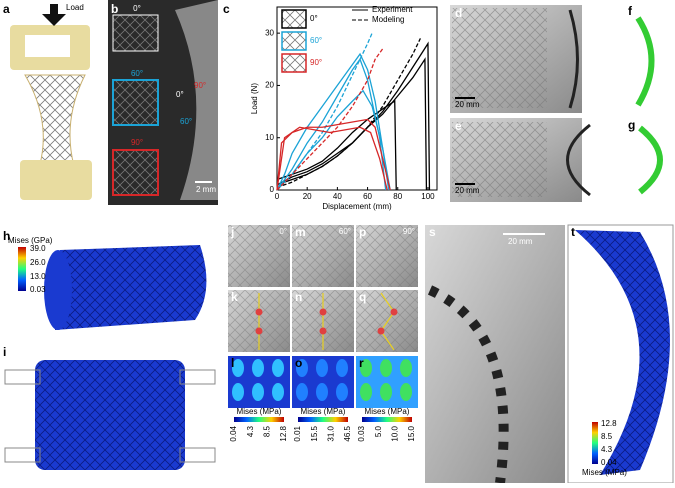 Image resolution: width=675 pixels, height=488 pixels. What do you see at coordinates (409, 231) in the screenshot?
I see `angle-label: 90°` at bounding box center [409, 231].